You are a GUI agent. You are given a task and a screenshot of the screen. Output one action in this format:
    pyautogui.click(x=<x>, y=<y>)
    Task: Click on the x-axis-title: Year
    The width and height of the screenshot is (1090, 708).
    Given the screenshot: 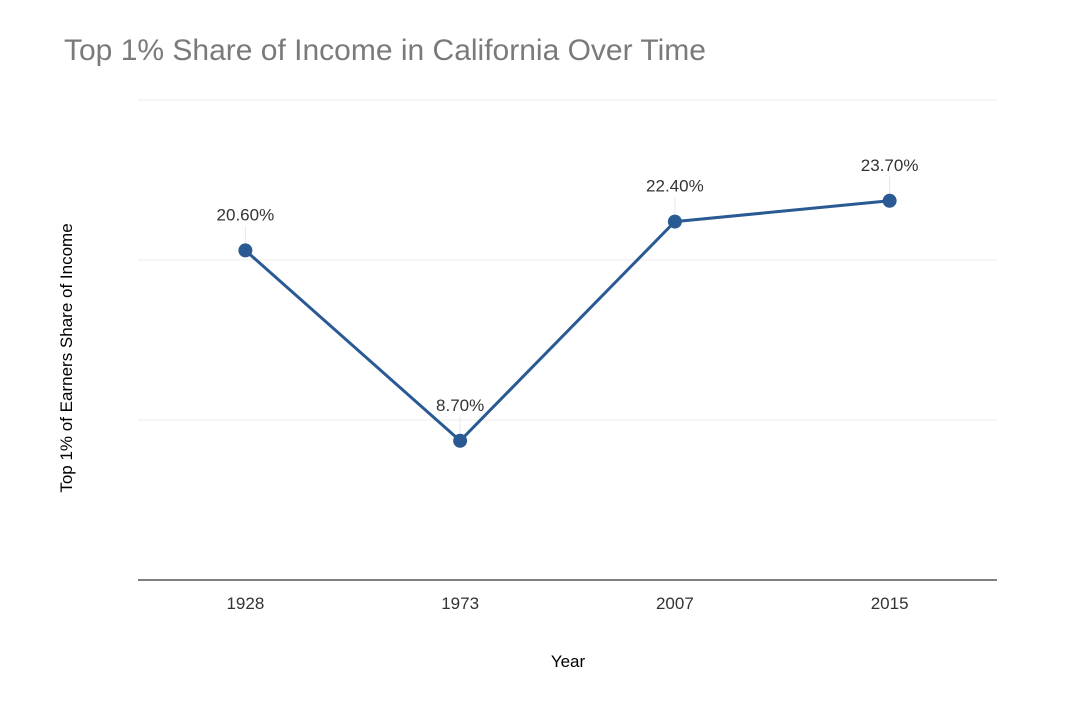 What is the action you would take?
    pyautogui.click(x=568, y=661)
    